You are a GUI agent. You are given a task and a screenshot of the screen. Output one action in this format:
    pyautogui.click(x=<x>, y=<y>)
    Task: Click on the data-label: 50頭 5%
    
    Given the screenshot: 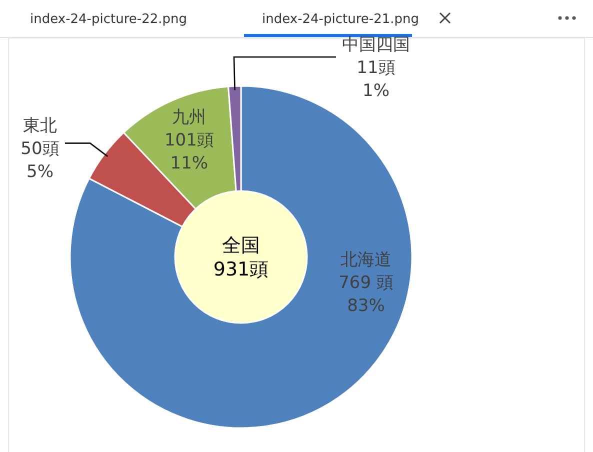 What is the action you would take?
    pyautogui.click(x=40, y=160)
    